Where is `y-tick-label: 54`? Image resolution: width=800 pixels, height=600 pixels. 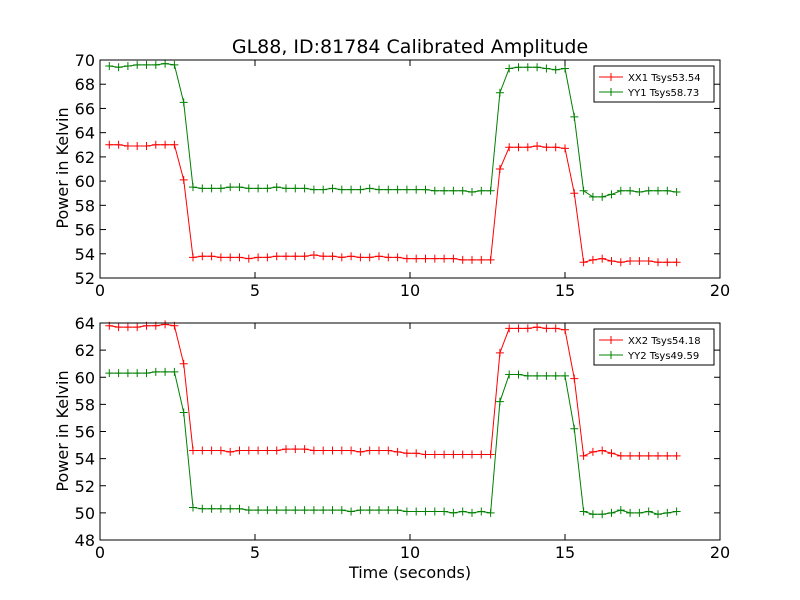 y-tick-label: 54 is located at coordinates (85, 254).